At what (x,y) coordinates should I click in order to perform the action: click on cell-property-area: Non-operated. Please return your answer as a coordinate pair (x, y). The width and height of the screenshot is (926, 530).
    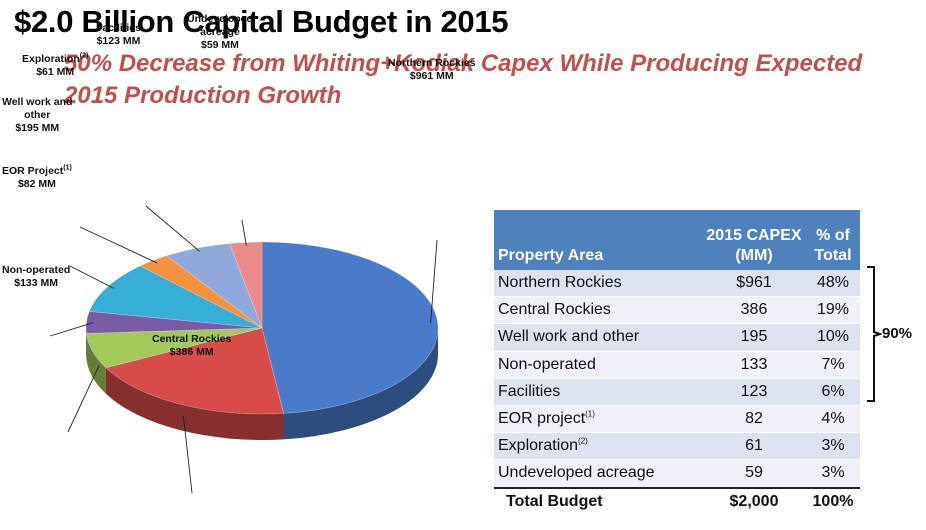
    Looking at the image, I should click on (598, 365).